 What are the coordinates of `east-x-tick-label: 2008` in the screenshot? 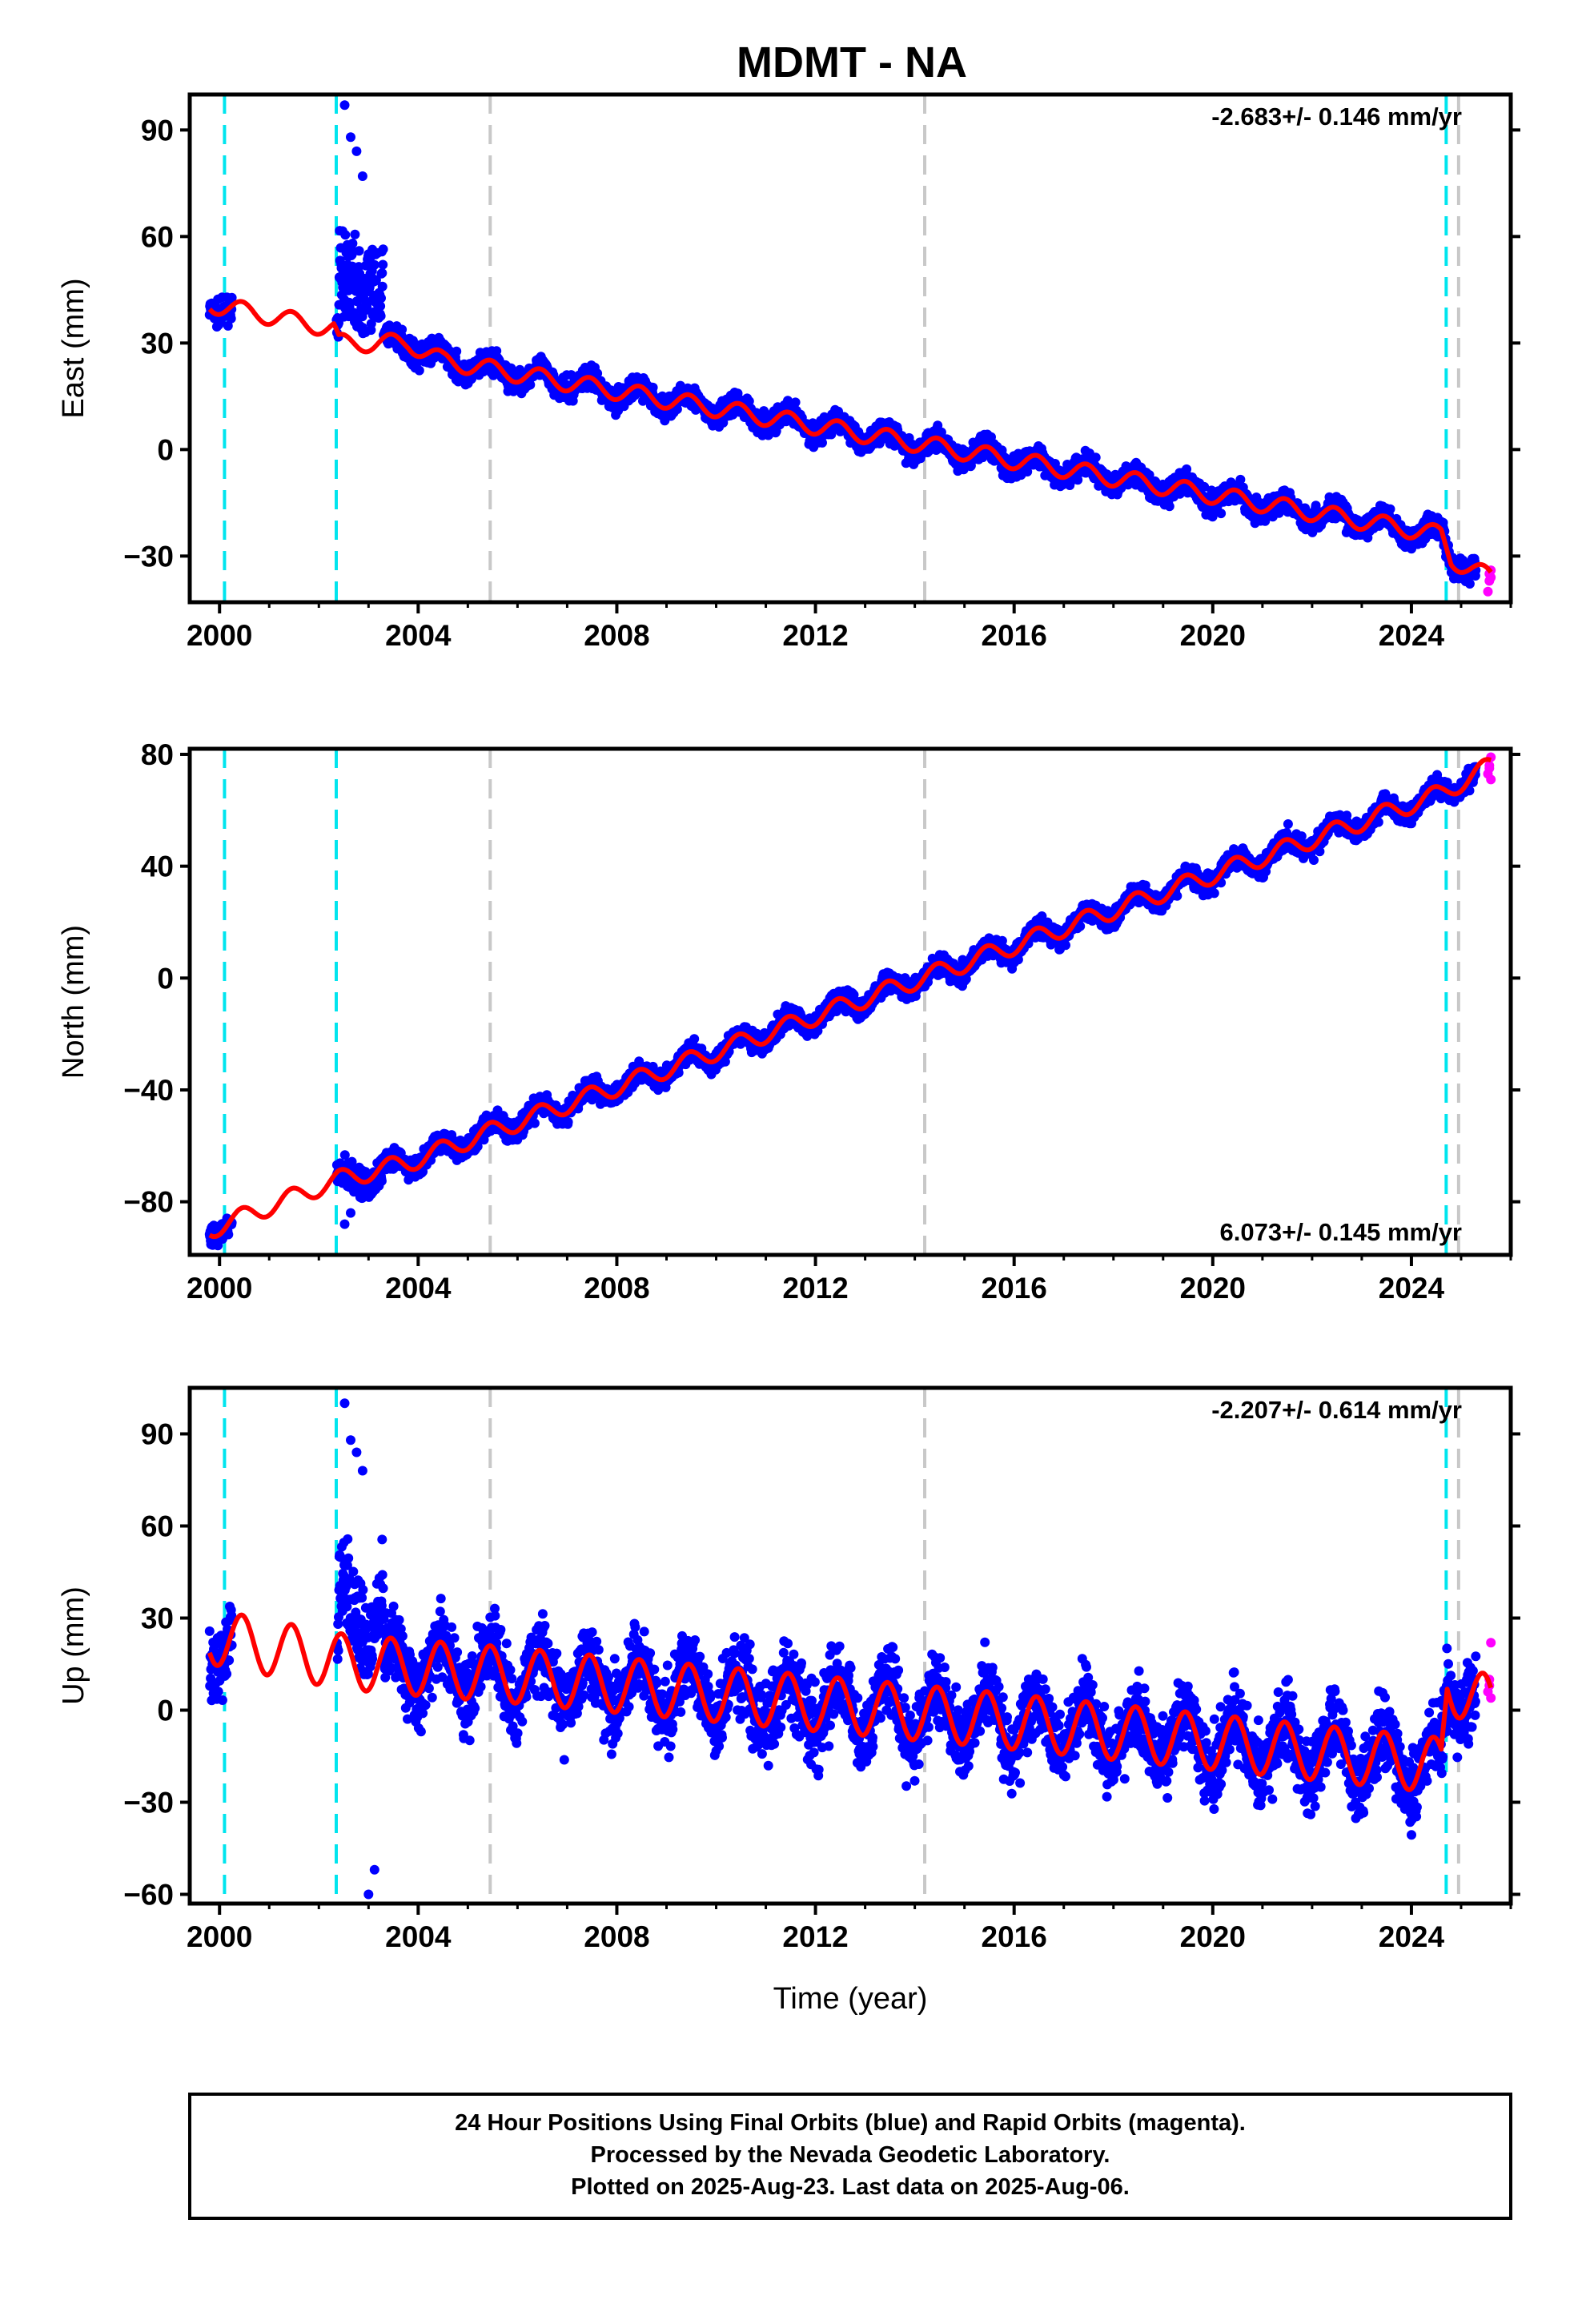 It's located at (616, 635).